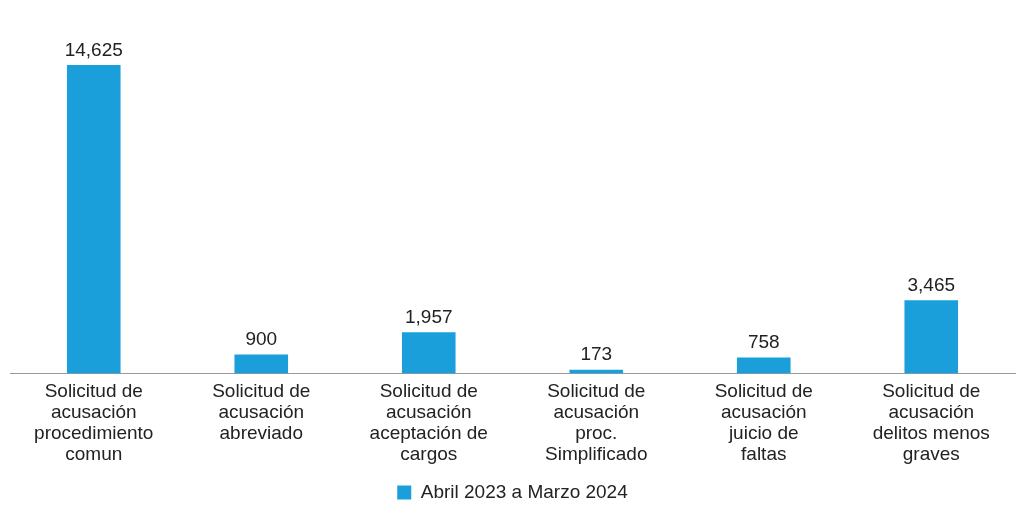 The image size is (1019, 516). Describe the element at coordinates (261, 411) in the screenshot. I see `x-tick-label: Solicitud de acusación abreviado` at that location.